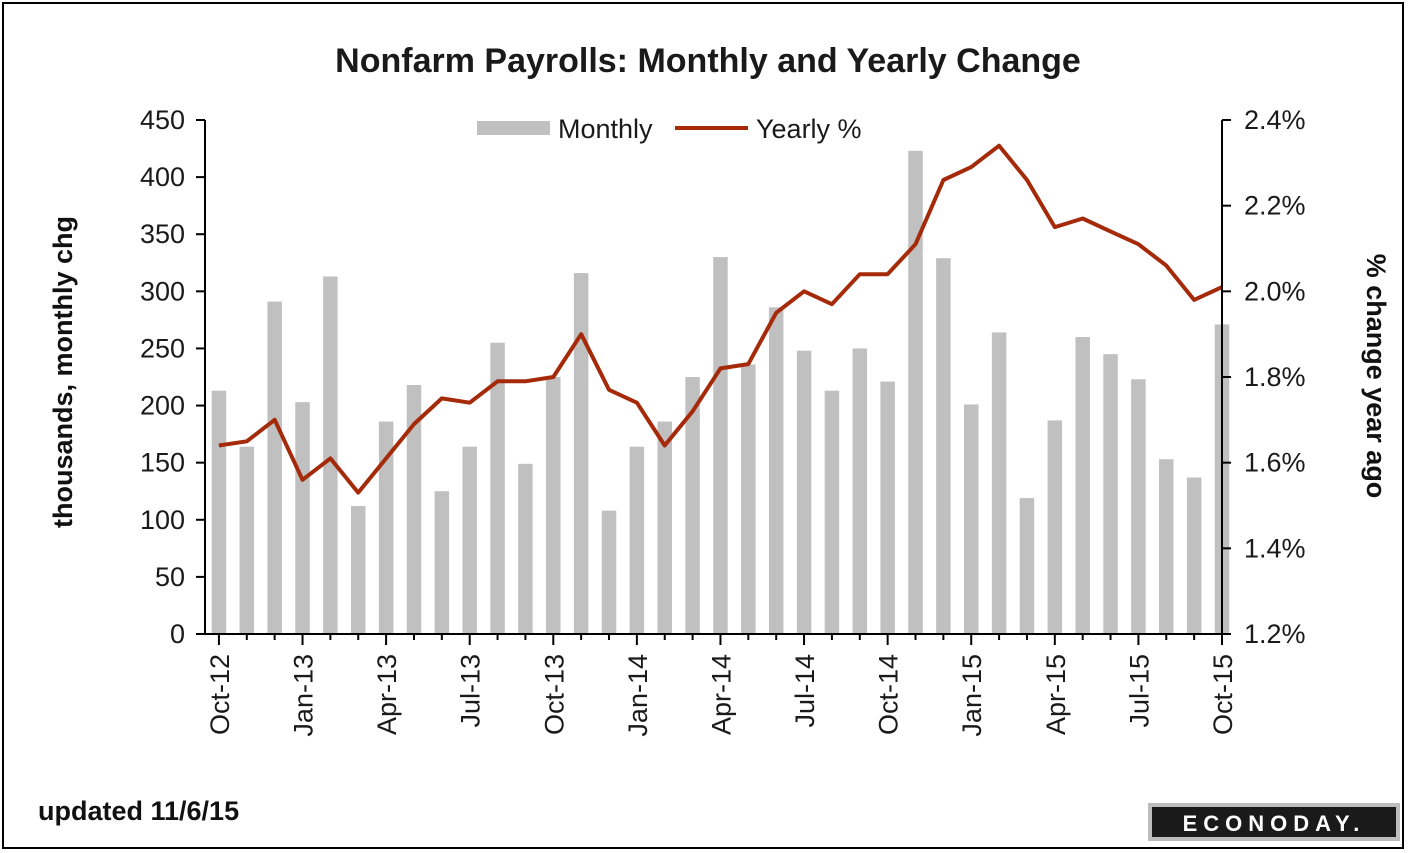 This screenshot has width=1408, height=853. I want to click on y-right-tick-label: 2.2%, so click(1275, 206).